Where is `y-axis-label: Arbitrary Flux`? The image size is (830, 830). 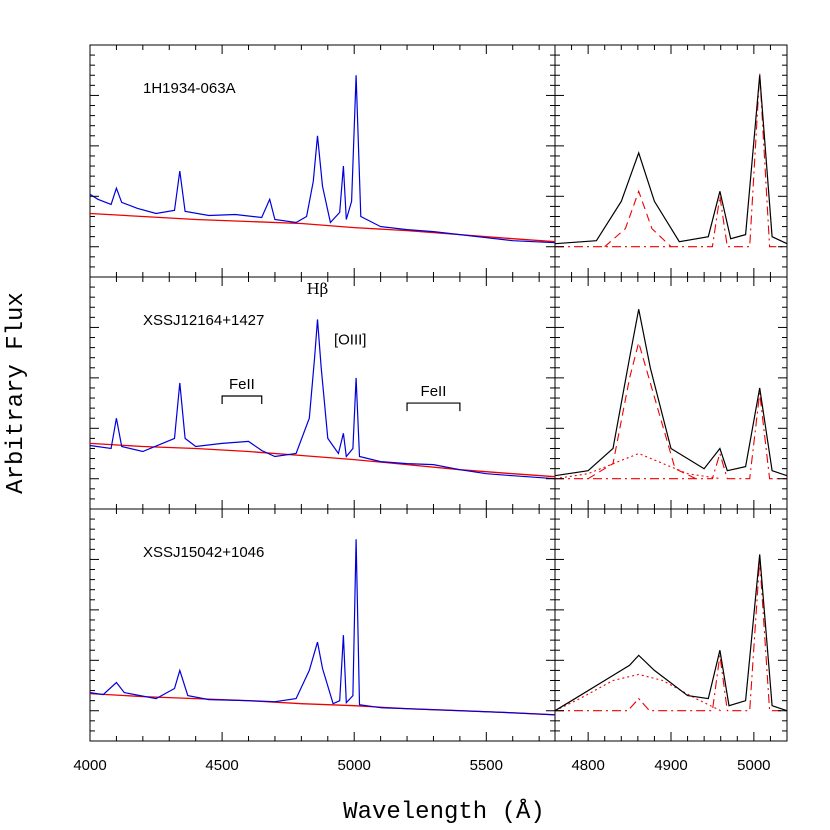 y-axis-label: Arbitrary Flux is located at coordinates (16, 393).